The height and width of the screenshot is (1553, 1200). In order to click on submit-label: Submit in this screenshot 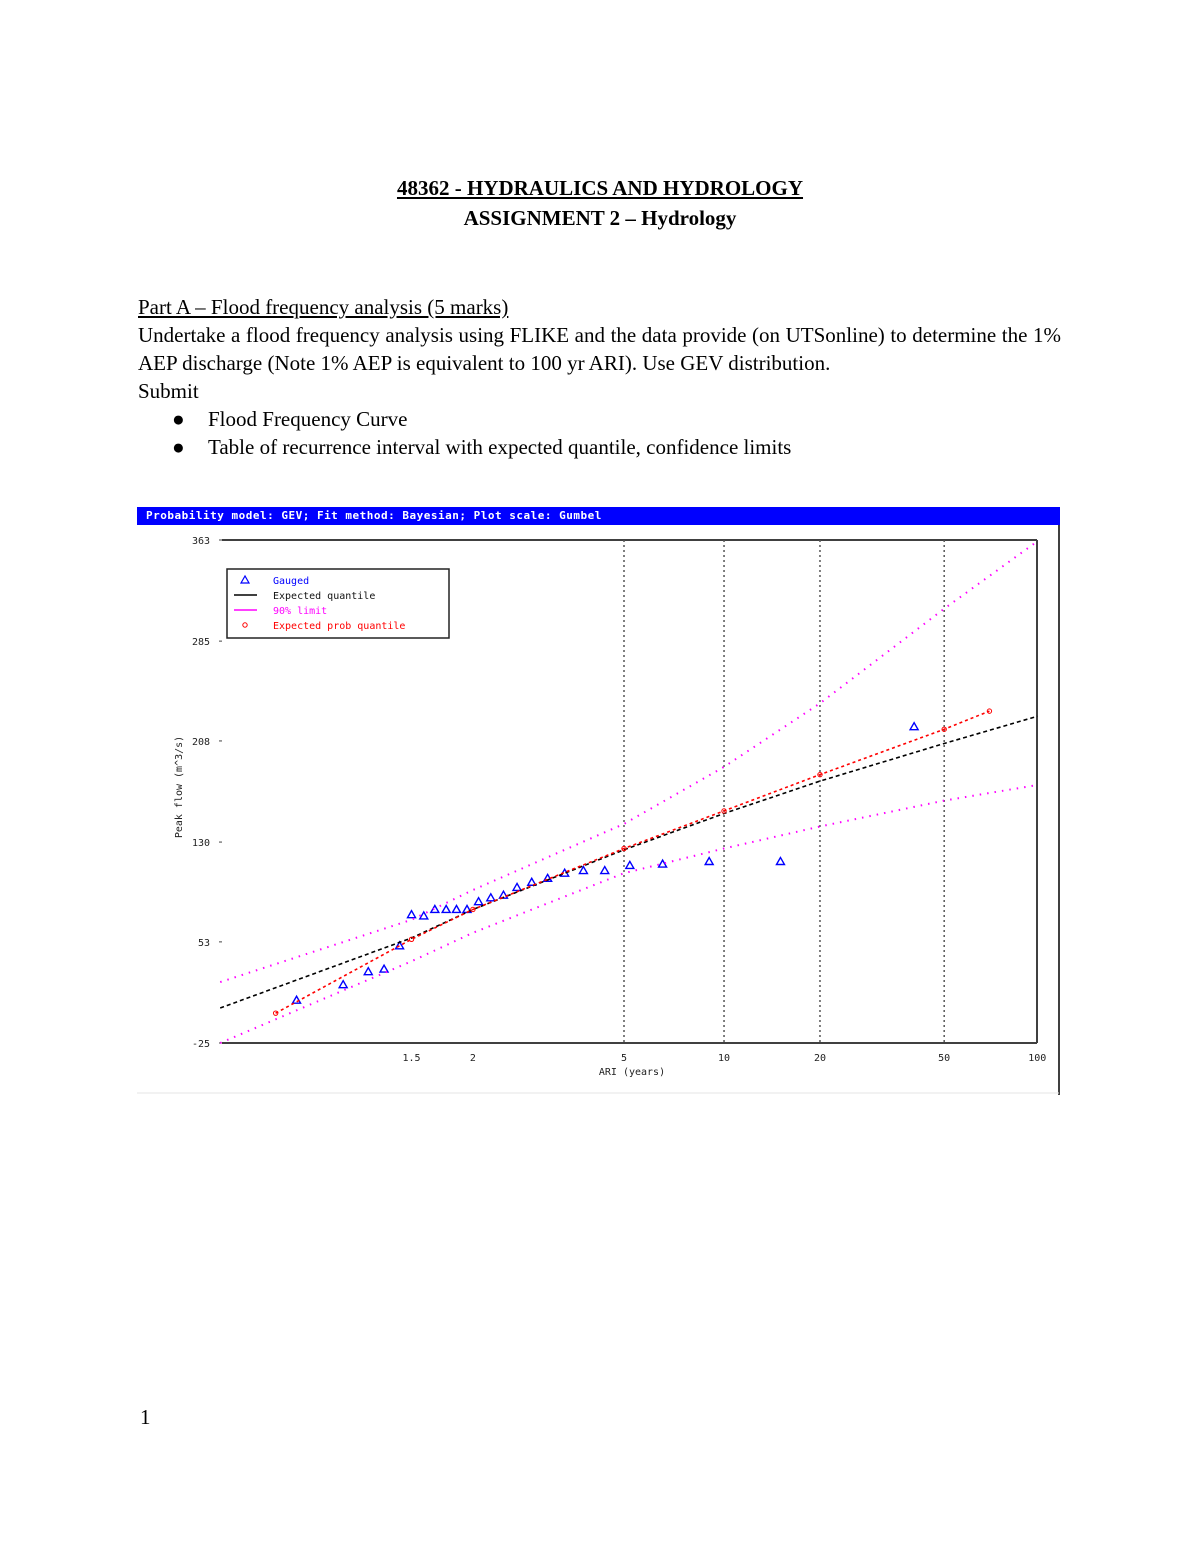, I will do `click(168, 391)`.